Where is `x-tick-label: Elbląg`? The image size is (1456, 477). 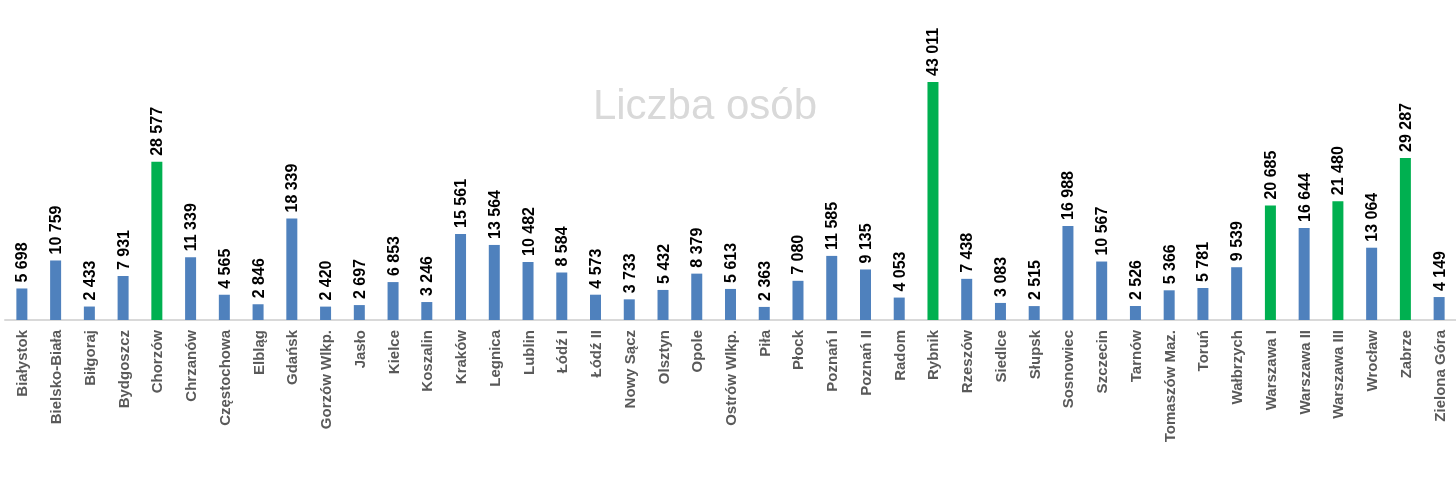 x-tick-label: Elbląg is located at coordinates (258, 353).